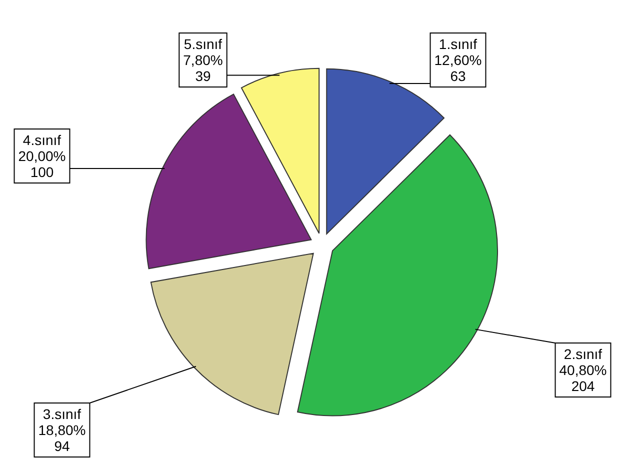  What do you see at coordinates (62, 414) in the screenshot?
I see `slice-label: 3.sınıf` at bounding box center [62, 414].